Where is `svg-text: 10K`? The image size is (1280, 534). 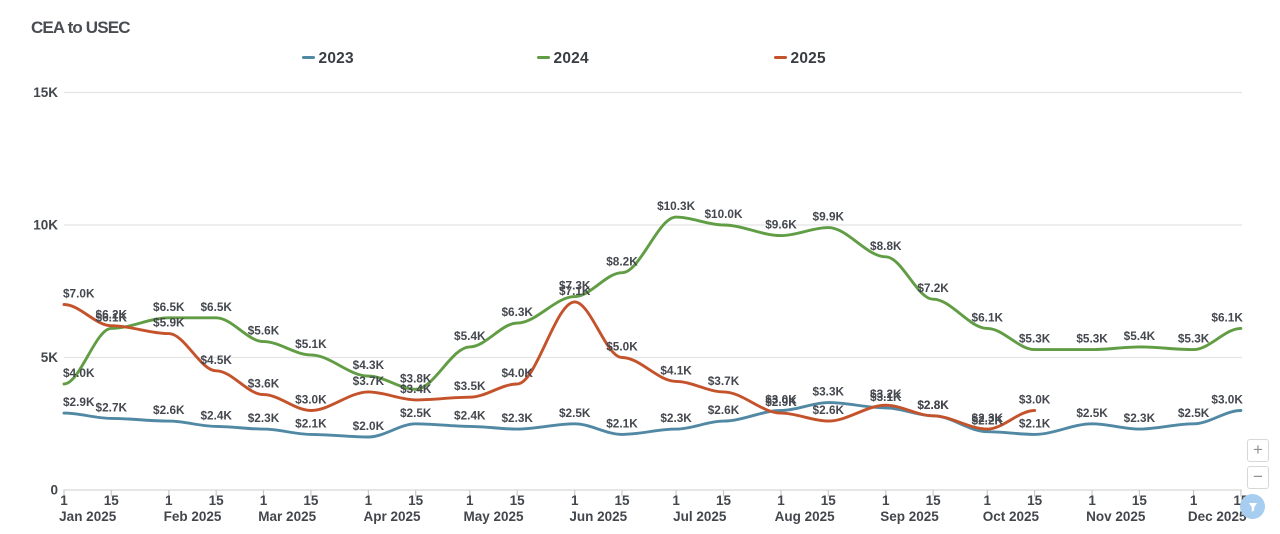
svg-text: 10K is located at coordinates (45, 225).